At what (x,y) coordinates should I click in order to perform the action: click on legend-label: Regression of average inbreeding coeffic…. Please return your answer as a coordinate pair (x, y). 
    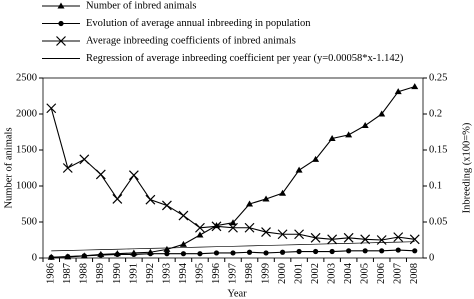
    Looking at the image, I should click on (245, 58).